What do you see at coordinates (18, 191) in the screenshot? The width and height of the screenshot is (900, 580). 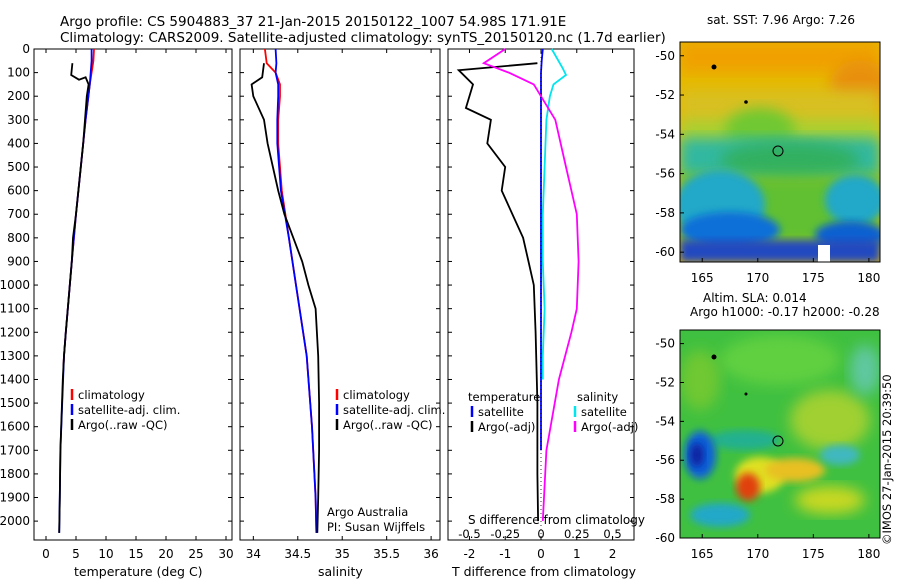 I see `depth-tick-label: 600` at bounding box center [18, 191].